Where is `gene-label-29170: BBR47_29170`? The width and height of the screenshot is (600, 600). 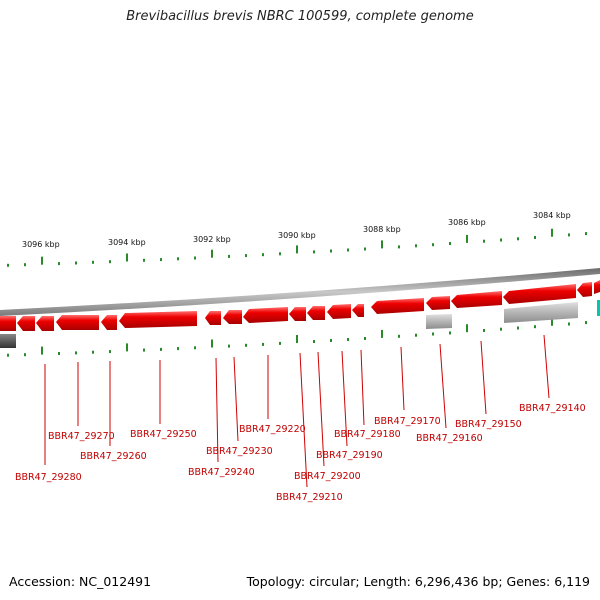
gene-label-29170: BBR47_29170 is located at coordinates (407, 421).